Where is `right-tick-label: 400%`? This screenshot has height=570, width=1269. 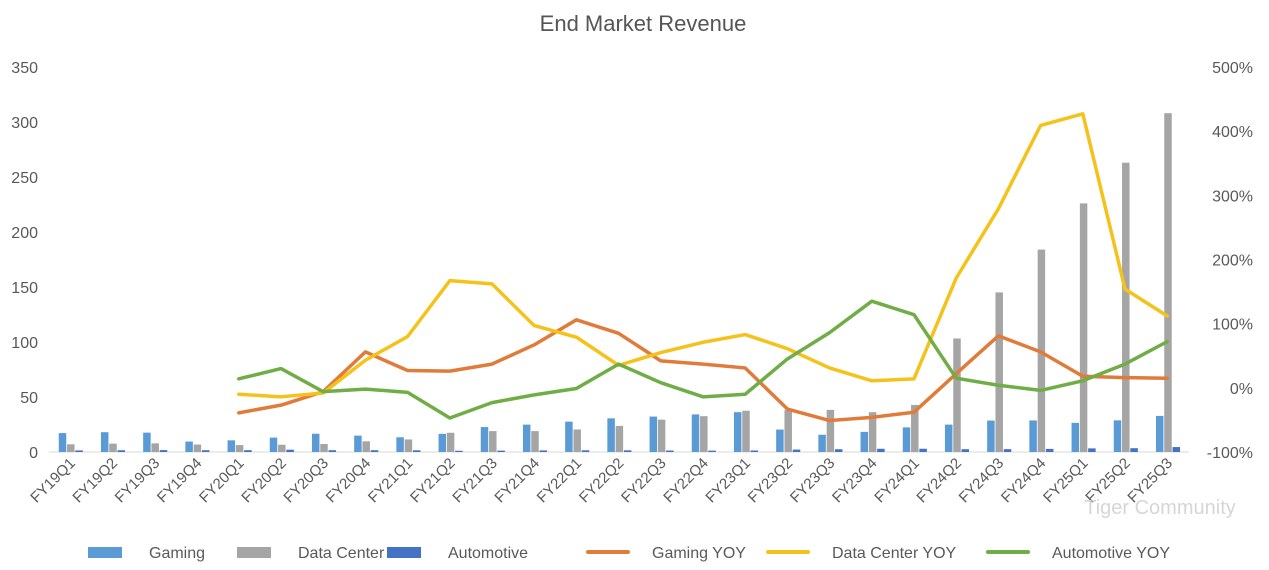
right-tick-label: 400% is located at coordinates (1232, 132).